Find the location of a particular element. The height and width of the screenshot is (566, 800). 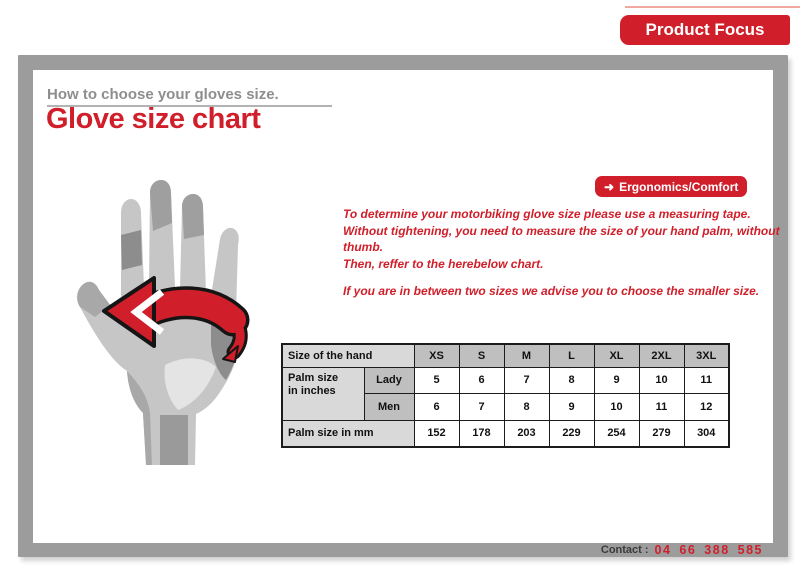

size-header: XL is located at coordinates (616, 355).